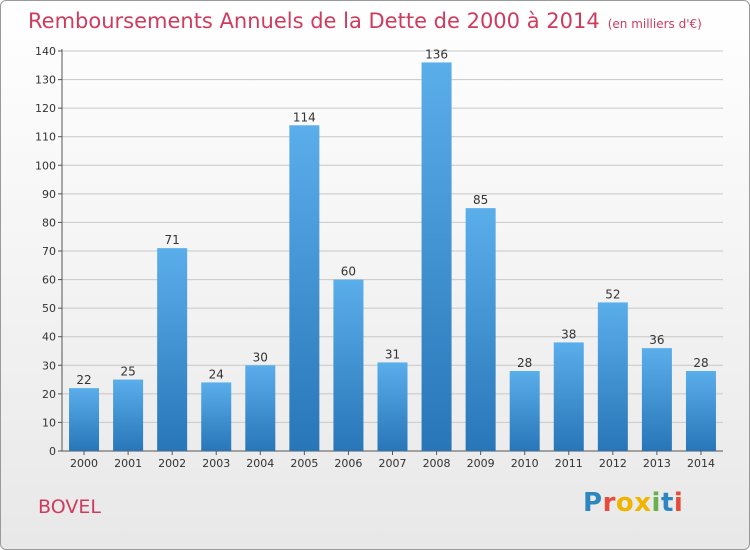 This screenshot has width=750, height=550. What do you see at coordinates (436, 54) in the screenshot?
I see `data-label: 136` at bounding box center [436, 54].